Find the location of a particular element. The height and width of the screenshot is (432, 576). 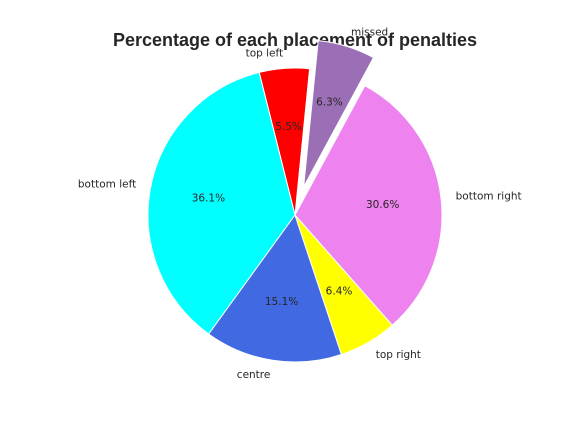

slice-label-top-right: top right is located at coordinates (398, 355).